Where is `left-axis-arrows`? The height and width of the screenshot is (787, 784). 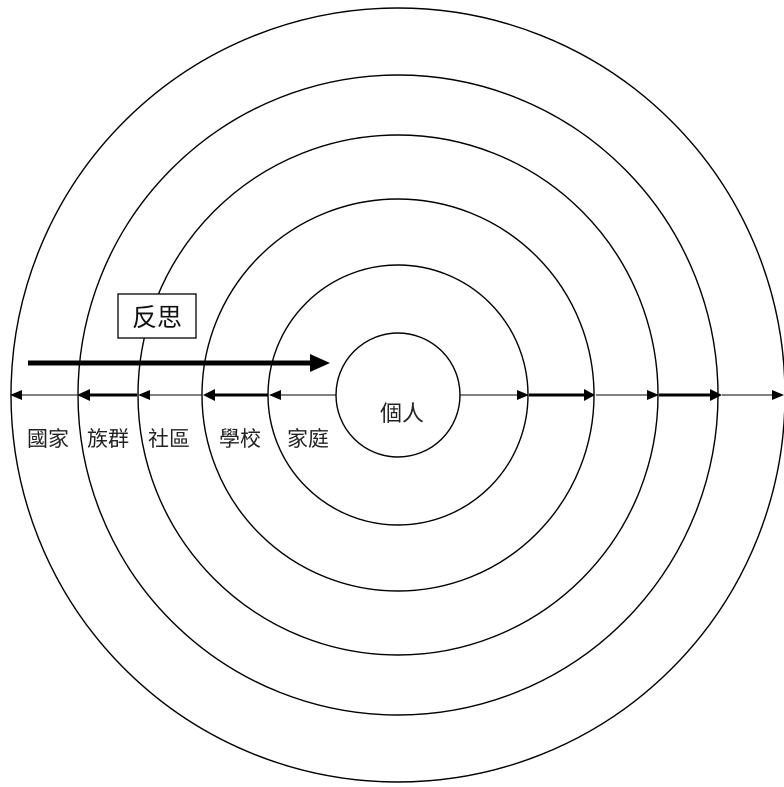
left-axis-arrows is located at coordinates (173, 395).